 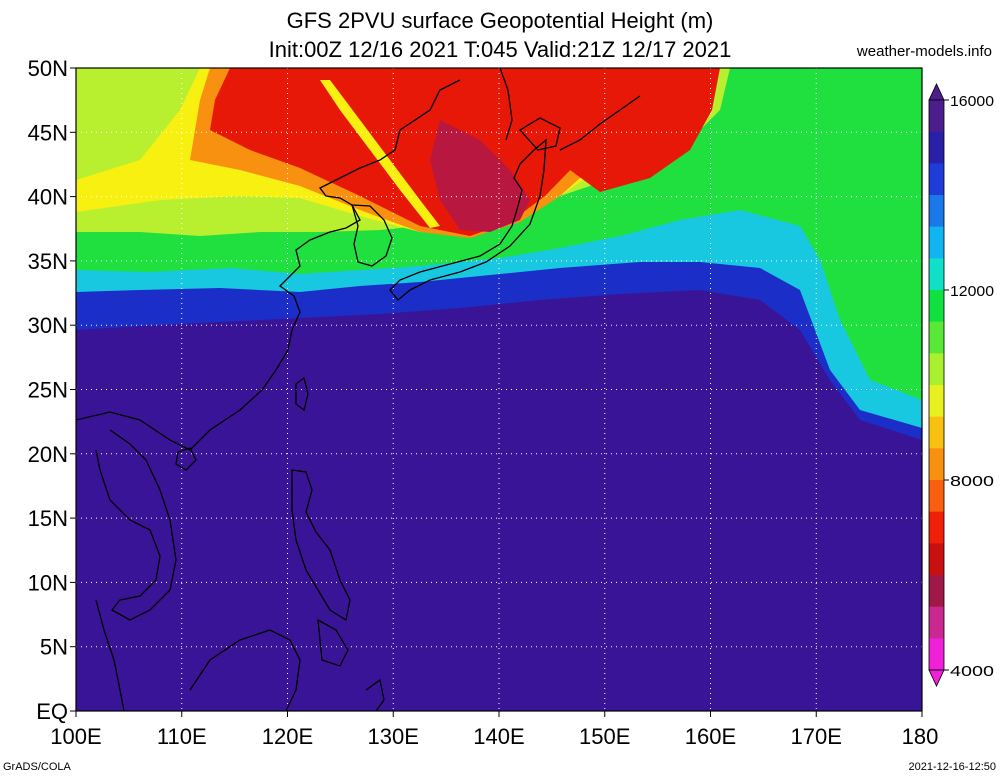 What do you see at coordinates (710, 736) in the screenshot?
I see `lon-label: 160E` at bounding box center [710, 736].